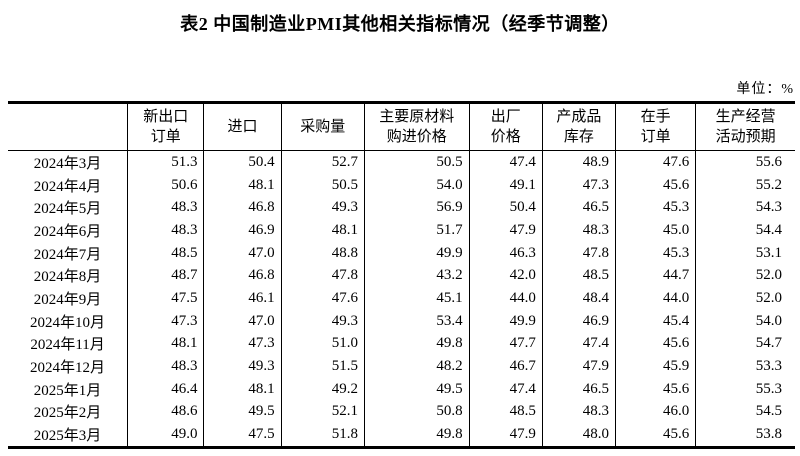 This screenshot has height=456, width=800. I want to click on value-cell: 49.2, so click(323, 389).